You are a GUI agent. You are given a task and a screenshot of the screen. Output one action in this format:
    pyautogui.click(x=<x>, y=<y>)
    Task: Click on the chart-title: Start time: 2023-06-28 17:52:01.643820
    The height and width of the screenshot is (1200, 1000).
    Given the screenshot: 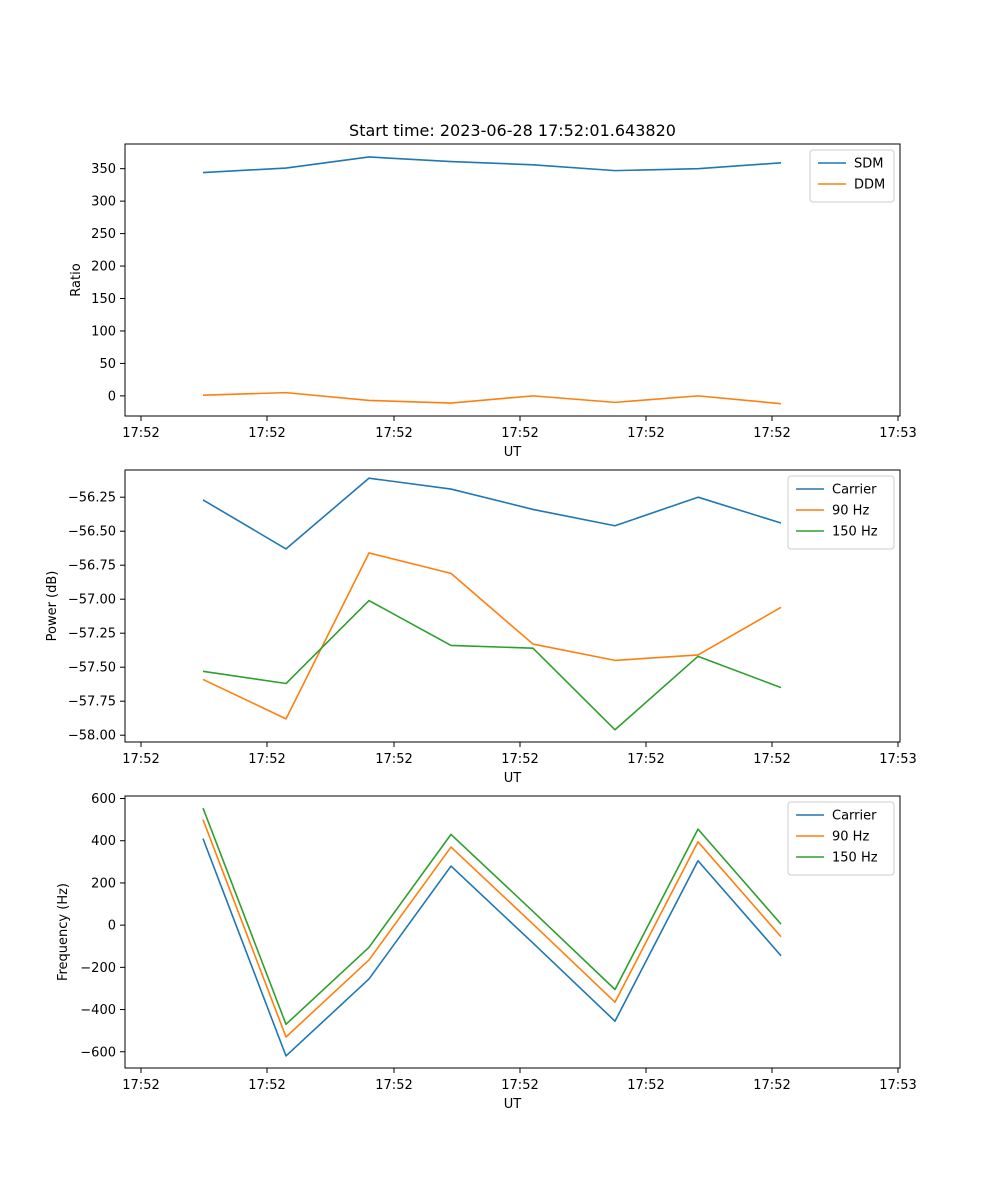 What is the action you would take?
    pyautogui.click(x=512, y=130)
    